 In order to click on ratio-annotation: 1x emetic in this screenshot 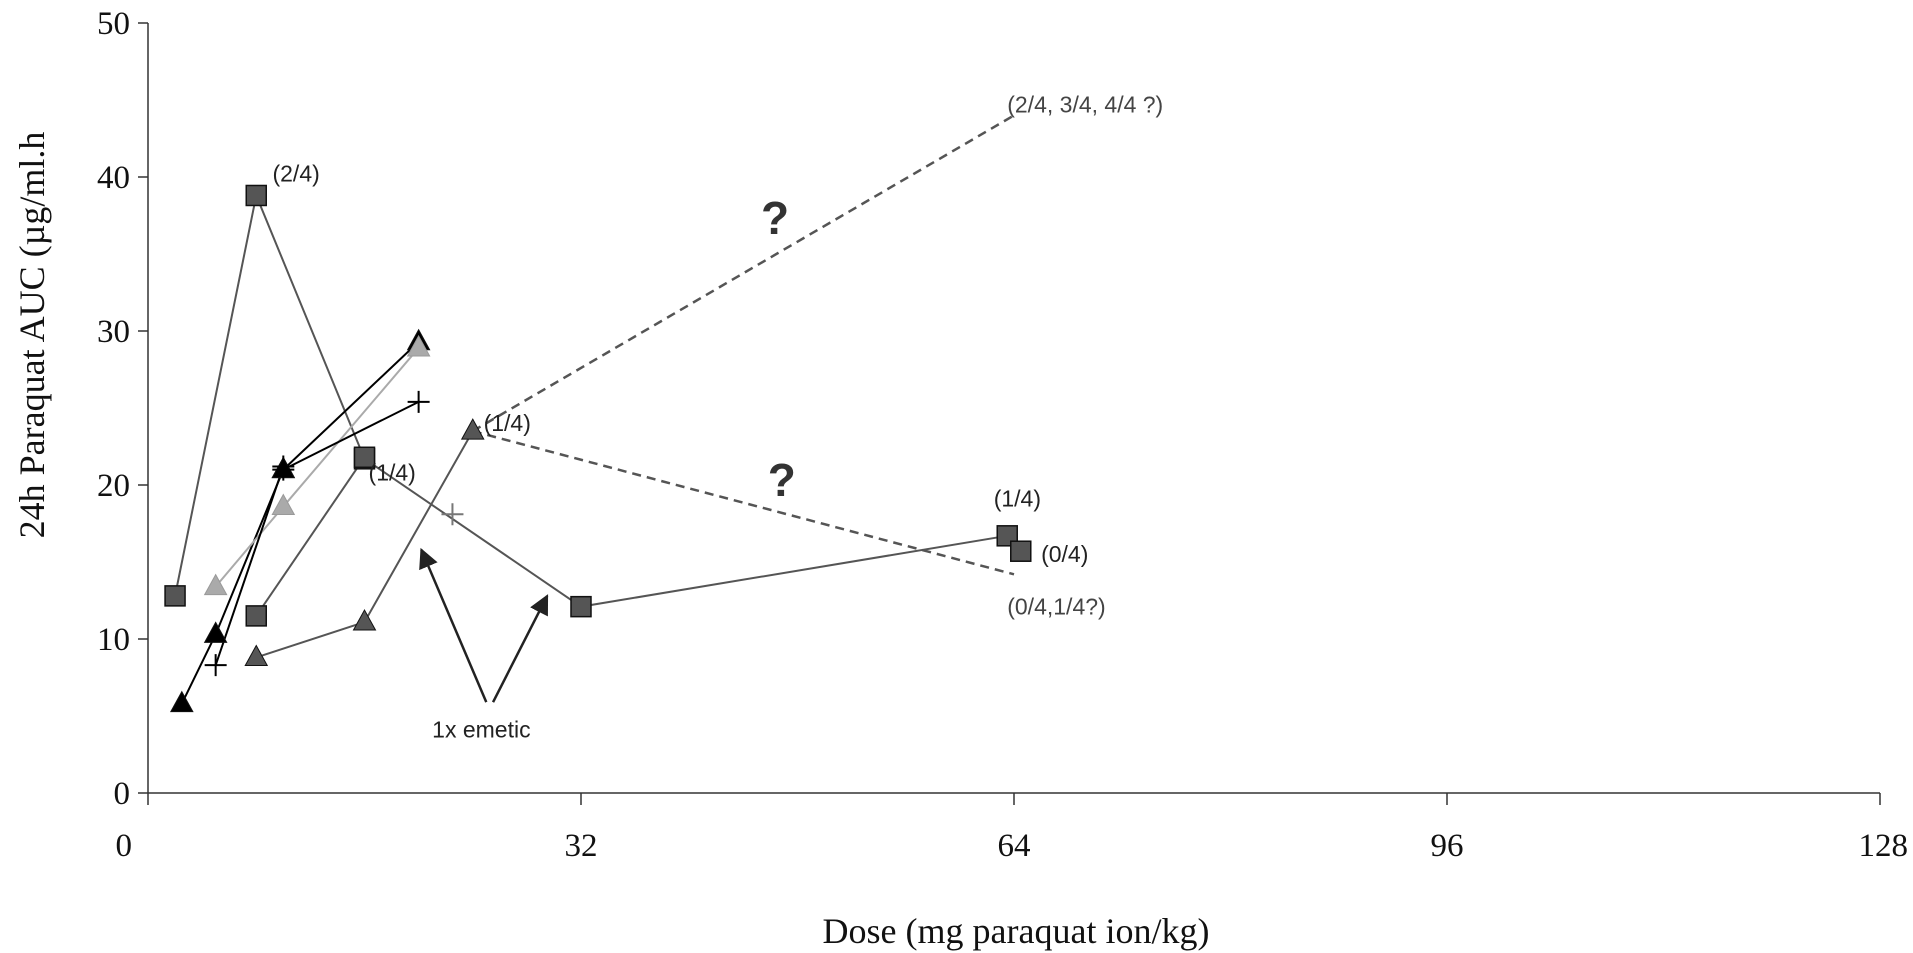, I will do `click(481, 730)`.